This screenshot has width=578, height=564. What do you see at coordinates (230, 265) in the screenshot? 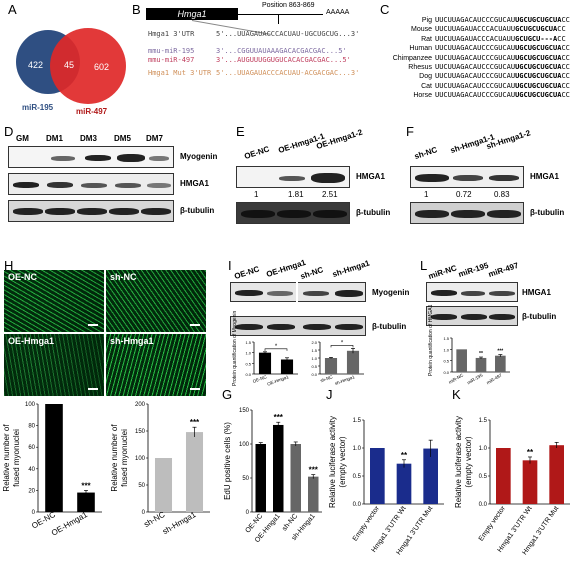
I see `panel-label-i: I` at bounding box center [230, 265].